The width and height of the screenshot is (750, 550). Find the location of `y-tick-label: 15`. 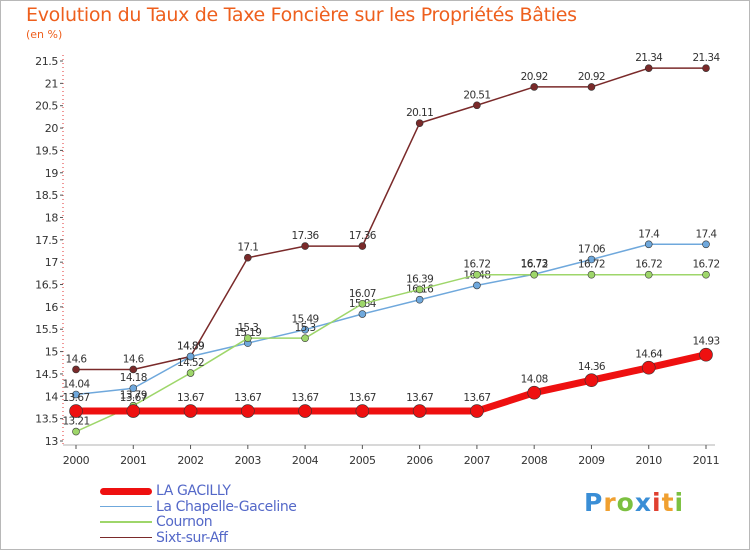

y-tick-label: 15 is located at coordinates (52, 352).